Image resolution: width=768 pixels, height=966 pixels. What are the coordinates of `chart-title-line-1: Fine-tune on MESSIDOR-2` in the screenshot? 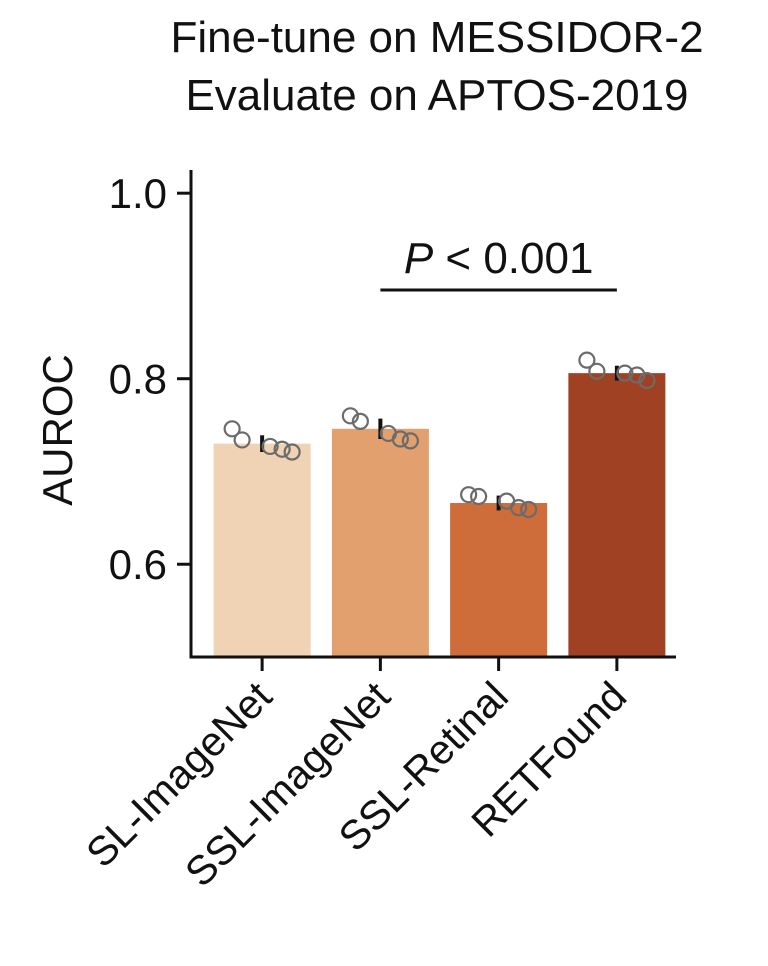 It's located at (436, 37).